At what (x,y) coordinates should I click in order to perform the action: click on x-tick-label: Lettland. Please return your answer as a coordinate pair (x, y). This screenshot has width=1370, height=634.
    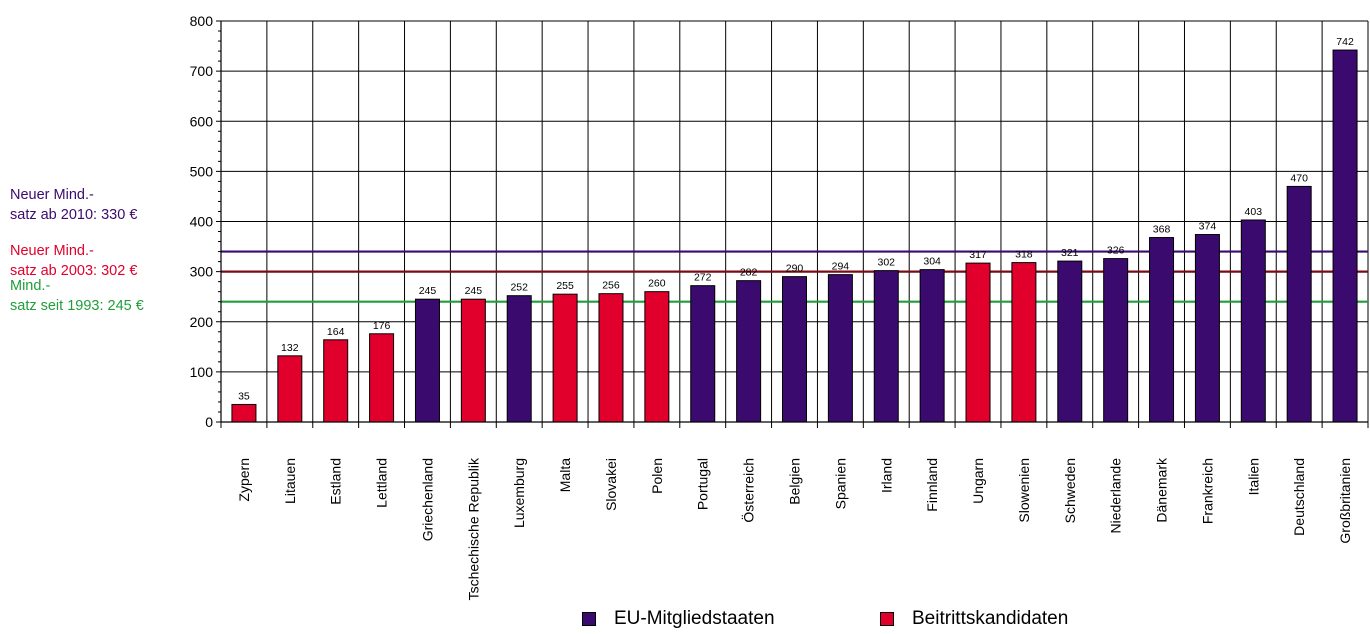
    Looking at the image, I should click on (382, 483).